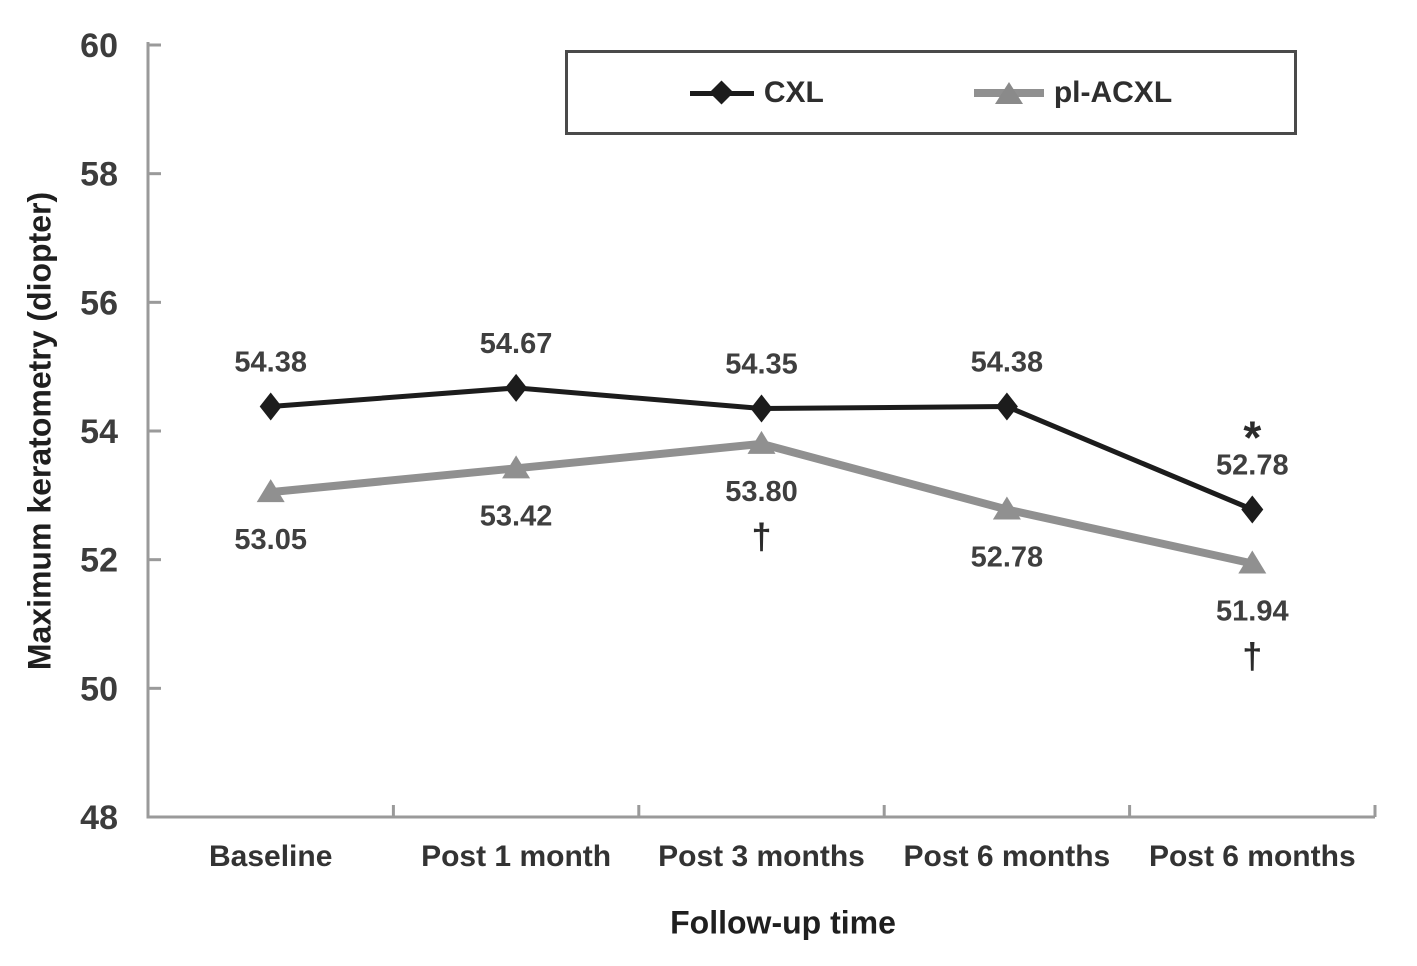 This screenshot has height=966, width=1417. What do you see at coordinates (99, 46) in the screenshot?
I see `y-tick-label: 60` at bounding box center [99, 46].